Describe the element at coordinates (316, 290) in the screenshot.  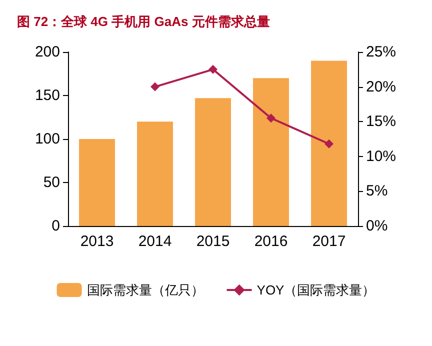
I see `legend-label: YOY（国际需求量）` at that location.